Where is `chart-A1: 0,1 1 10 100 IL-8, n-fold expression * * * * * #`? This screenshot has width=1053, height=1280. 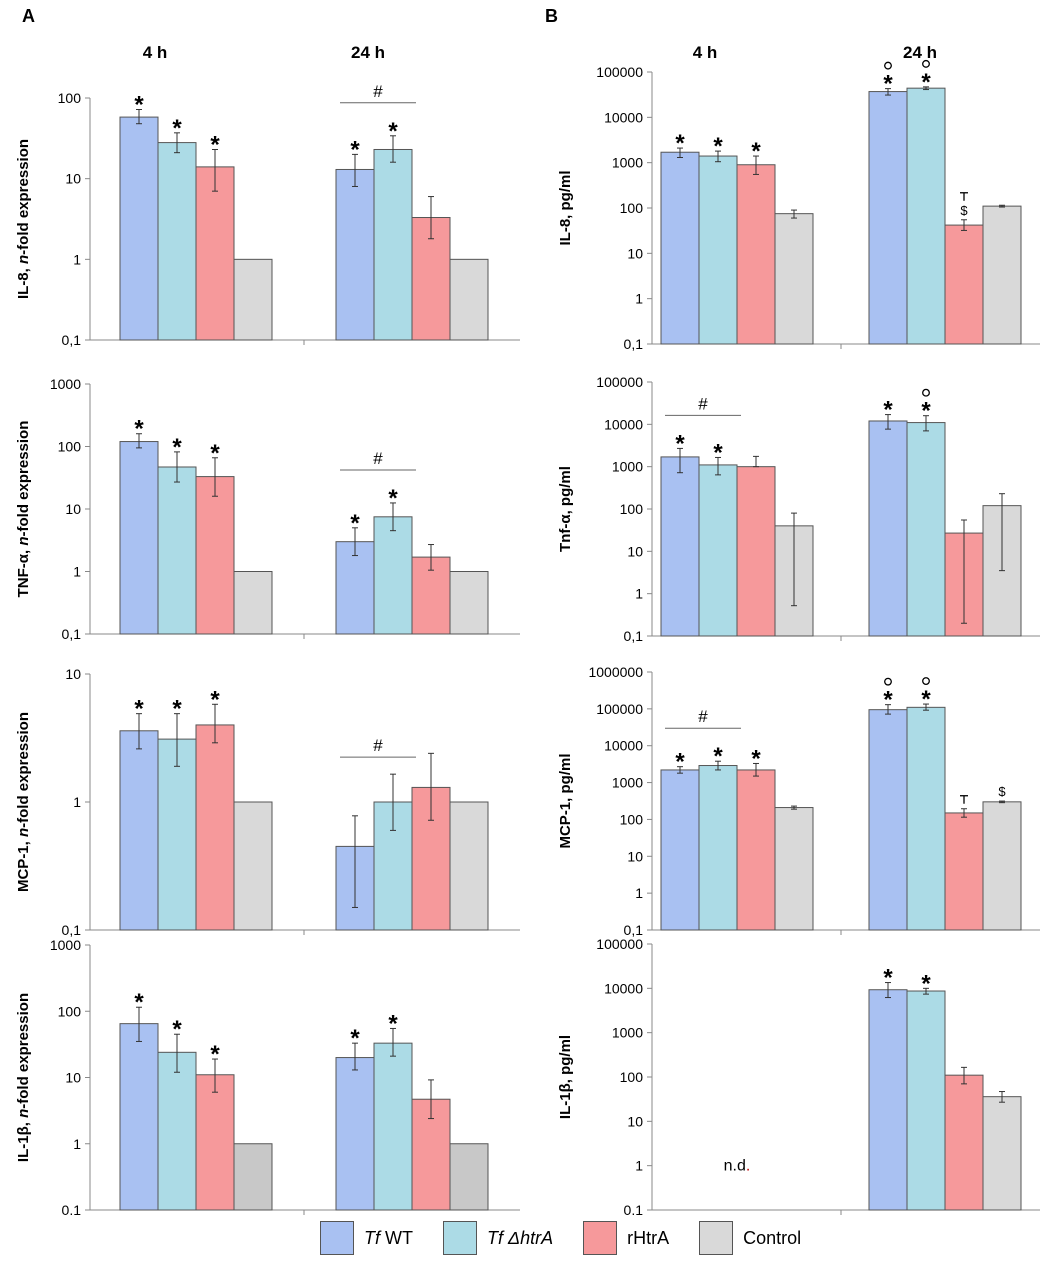 chart-A1: 0,1 1 10 100 IL-8, n-fold expression * * * * * # is located at coordinates (267, 215).